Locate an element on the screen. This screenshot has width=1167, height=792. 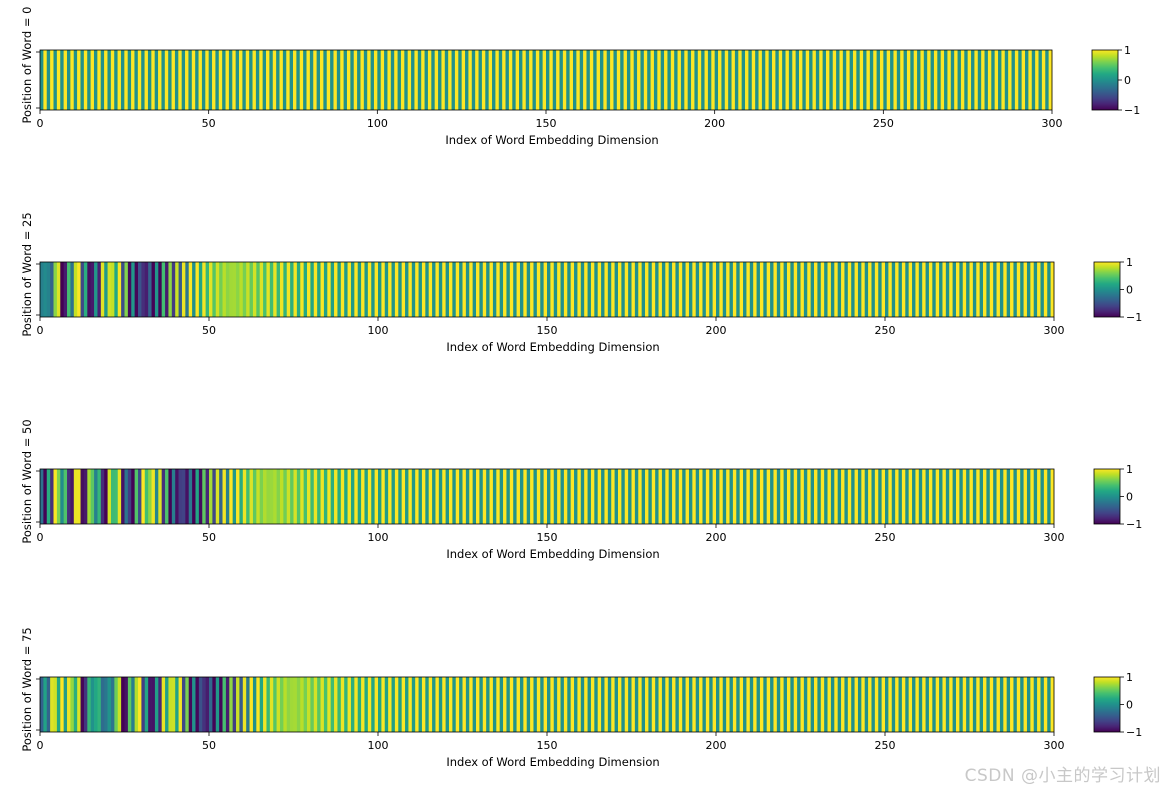
colorbar is located at coordinates (1107, 704).